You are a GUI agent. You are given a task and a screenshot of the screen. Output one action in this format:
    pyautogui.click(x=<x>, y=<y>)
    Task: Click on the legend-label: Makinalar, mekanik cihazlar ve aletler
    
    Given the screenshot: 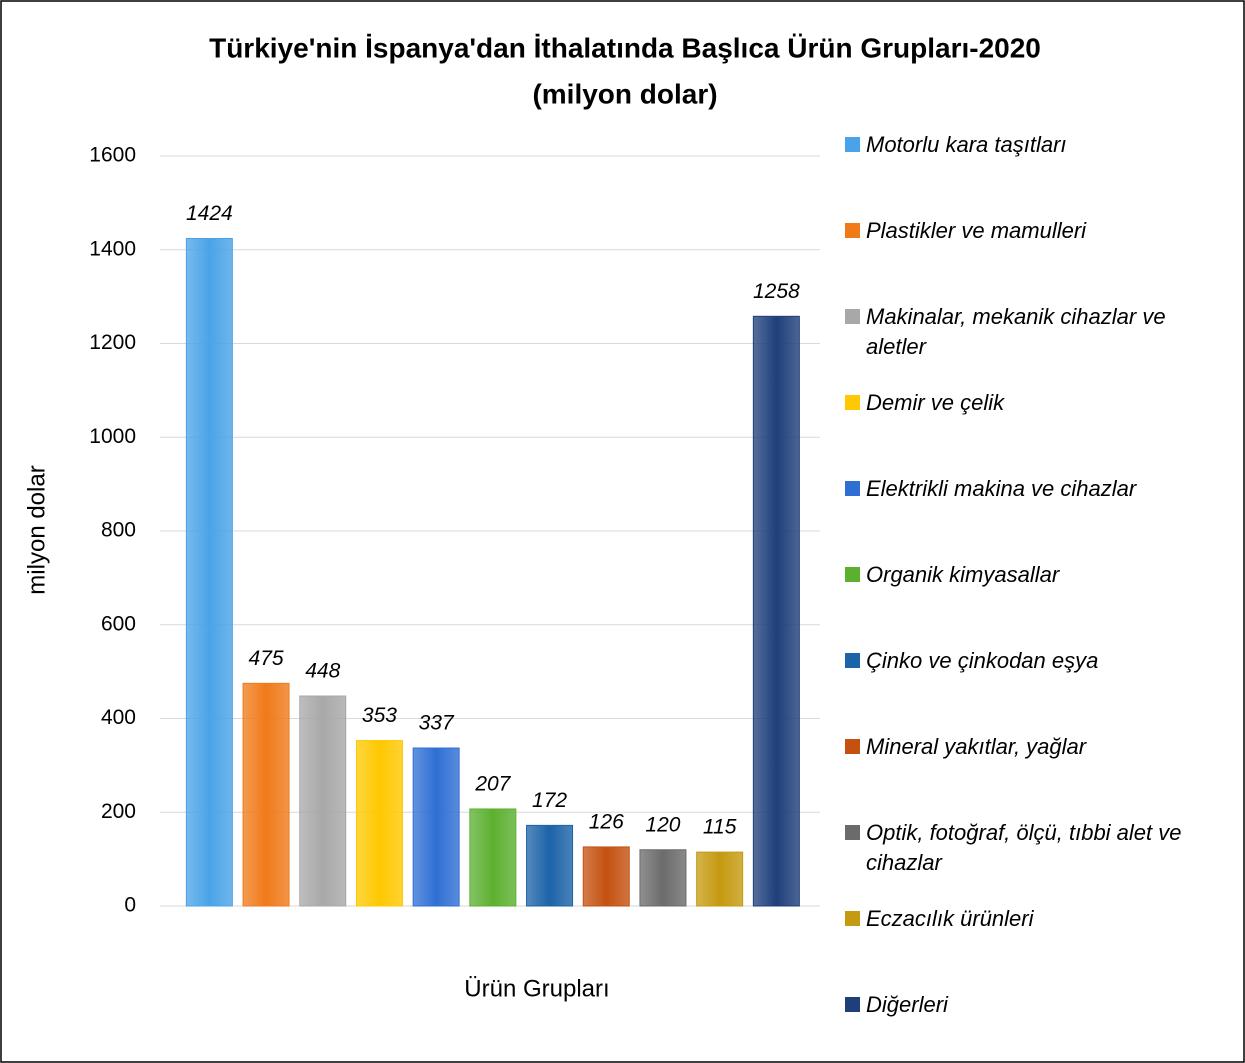 What is the action you would take?
    pyautogui.click(x=1016, y=331)
    